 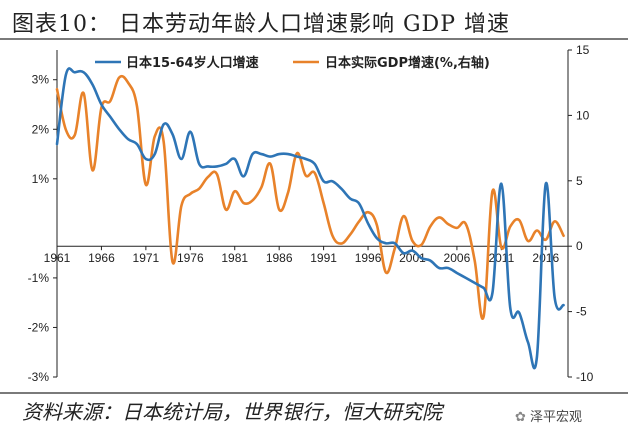 What do you see at coordinates (579, 246) in the screenshot?
I see `right-tick-label: 0` at bounding box center [579, 246].